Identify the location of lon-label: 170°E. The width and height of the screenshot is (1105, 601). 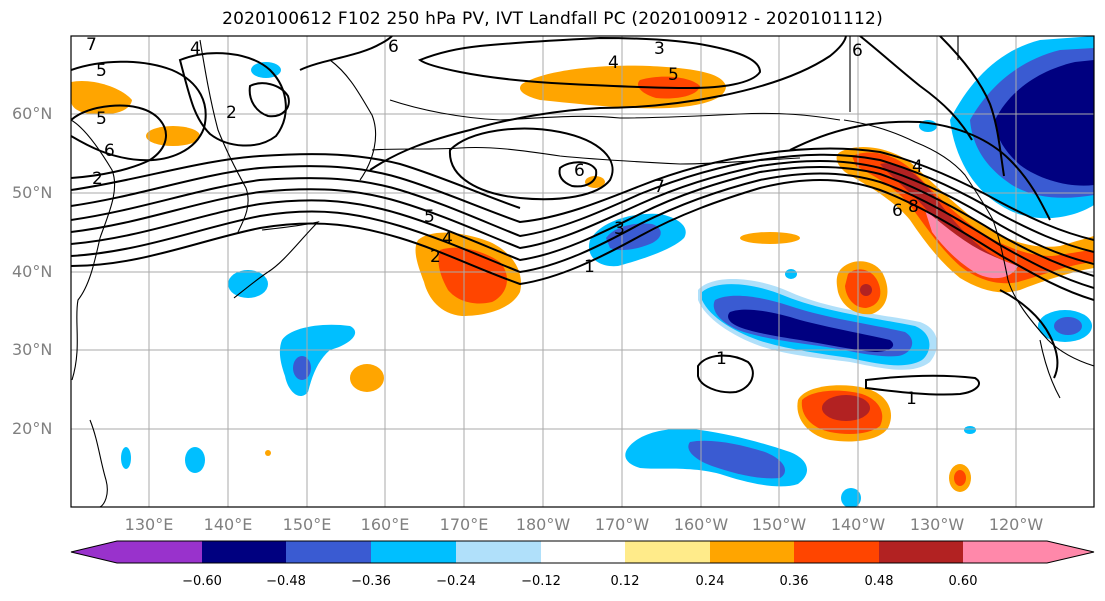
(464, 524).